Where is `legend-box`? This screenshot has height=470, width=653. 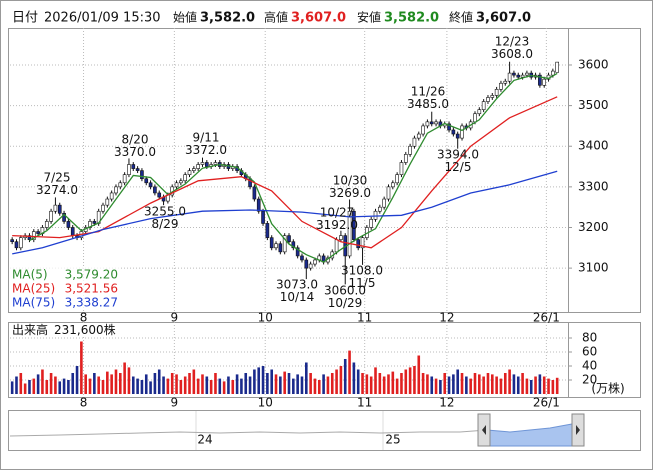 legend-box is located at coordinates (65, 288).